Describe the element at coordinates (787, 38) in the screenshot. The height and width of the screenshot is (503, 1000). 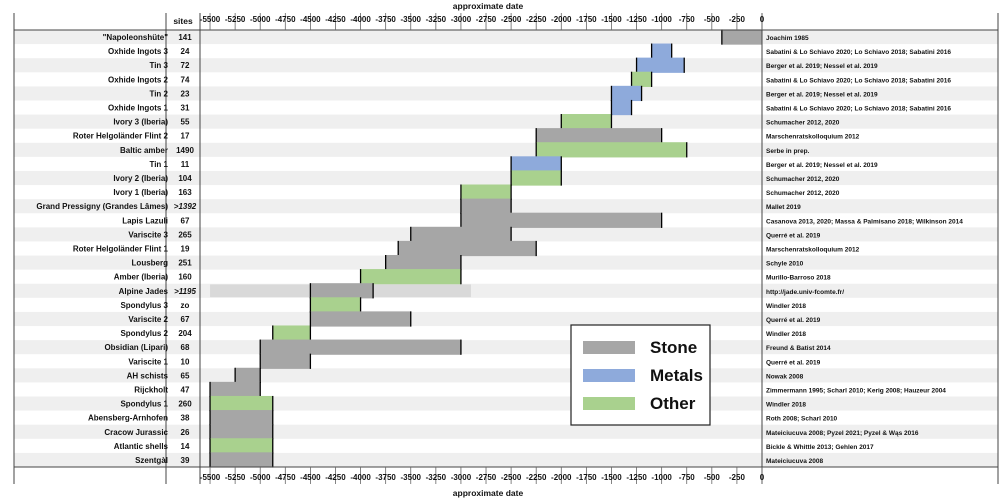
I see `reference-text: Joachim 1985` at that location.